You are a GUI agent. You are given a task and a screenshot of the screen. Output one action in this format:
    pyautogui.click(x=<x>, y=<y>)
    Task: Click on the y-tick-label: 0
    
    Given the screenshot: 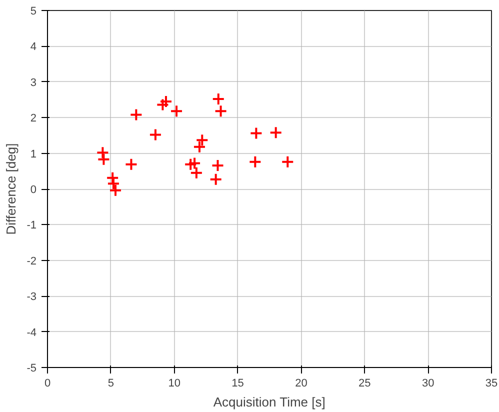 What is the action you would take?
    pyautogui.click(x=33, y=190)
    